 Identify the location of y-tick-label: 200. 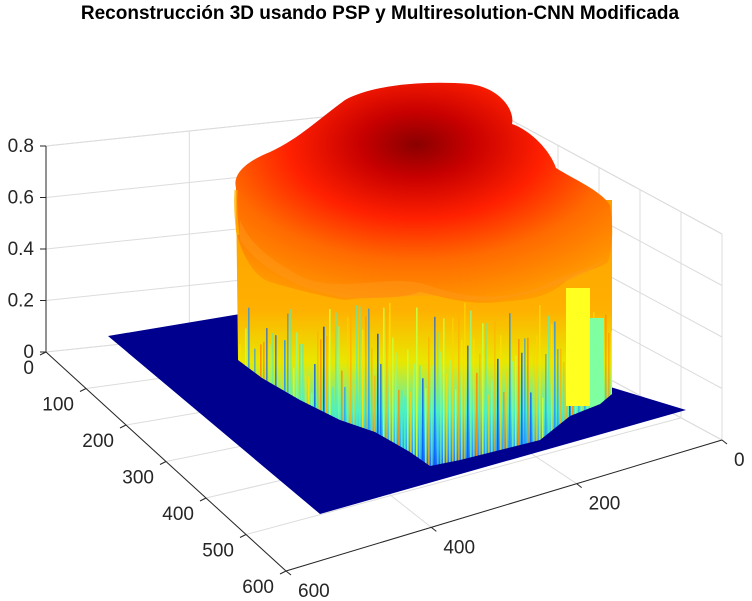
(605, 504).